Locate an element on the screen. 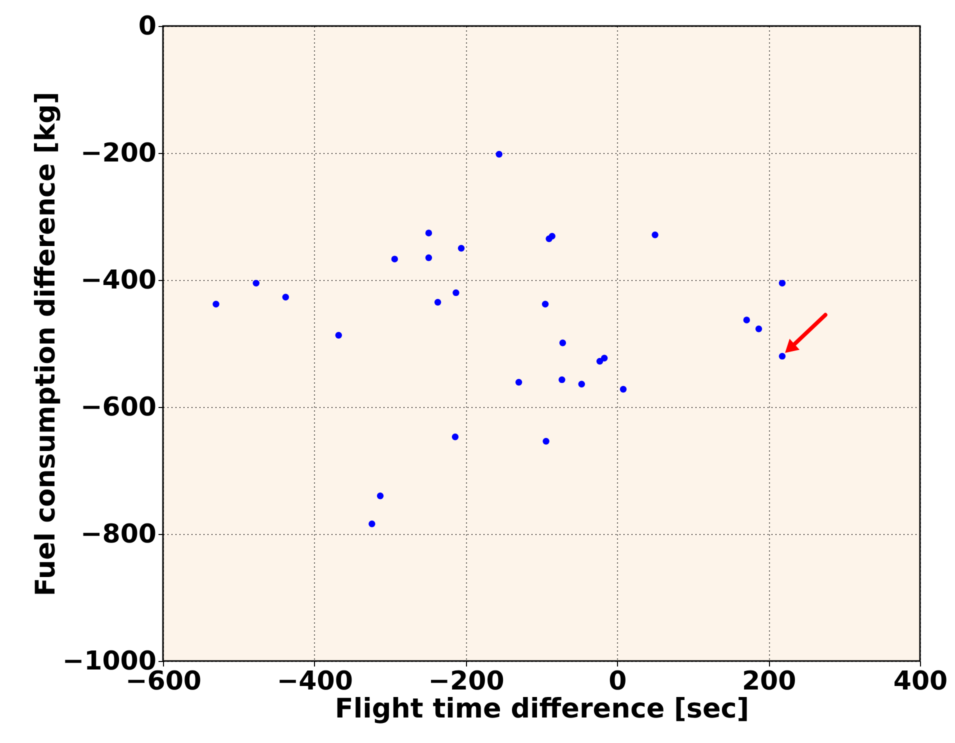  x-tick-label: 200 is located at coordinates (769, 681).